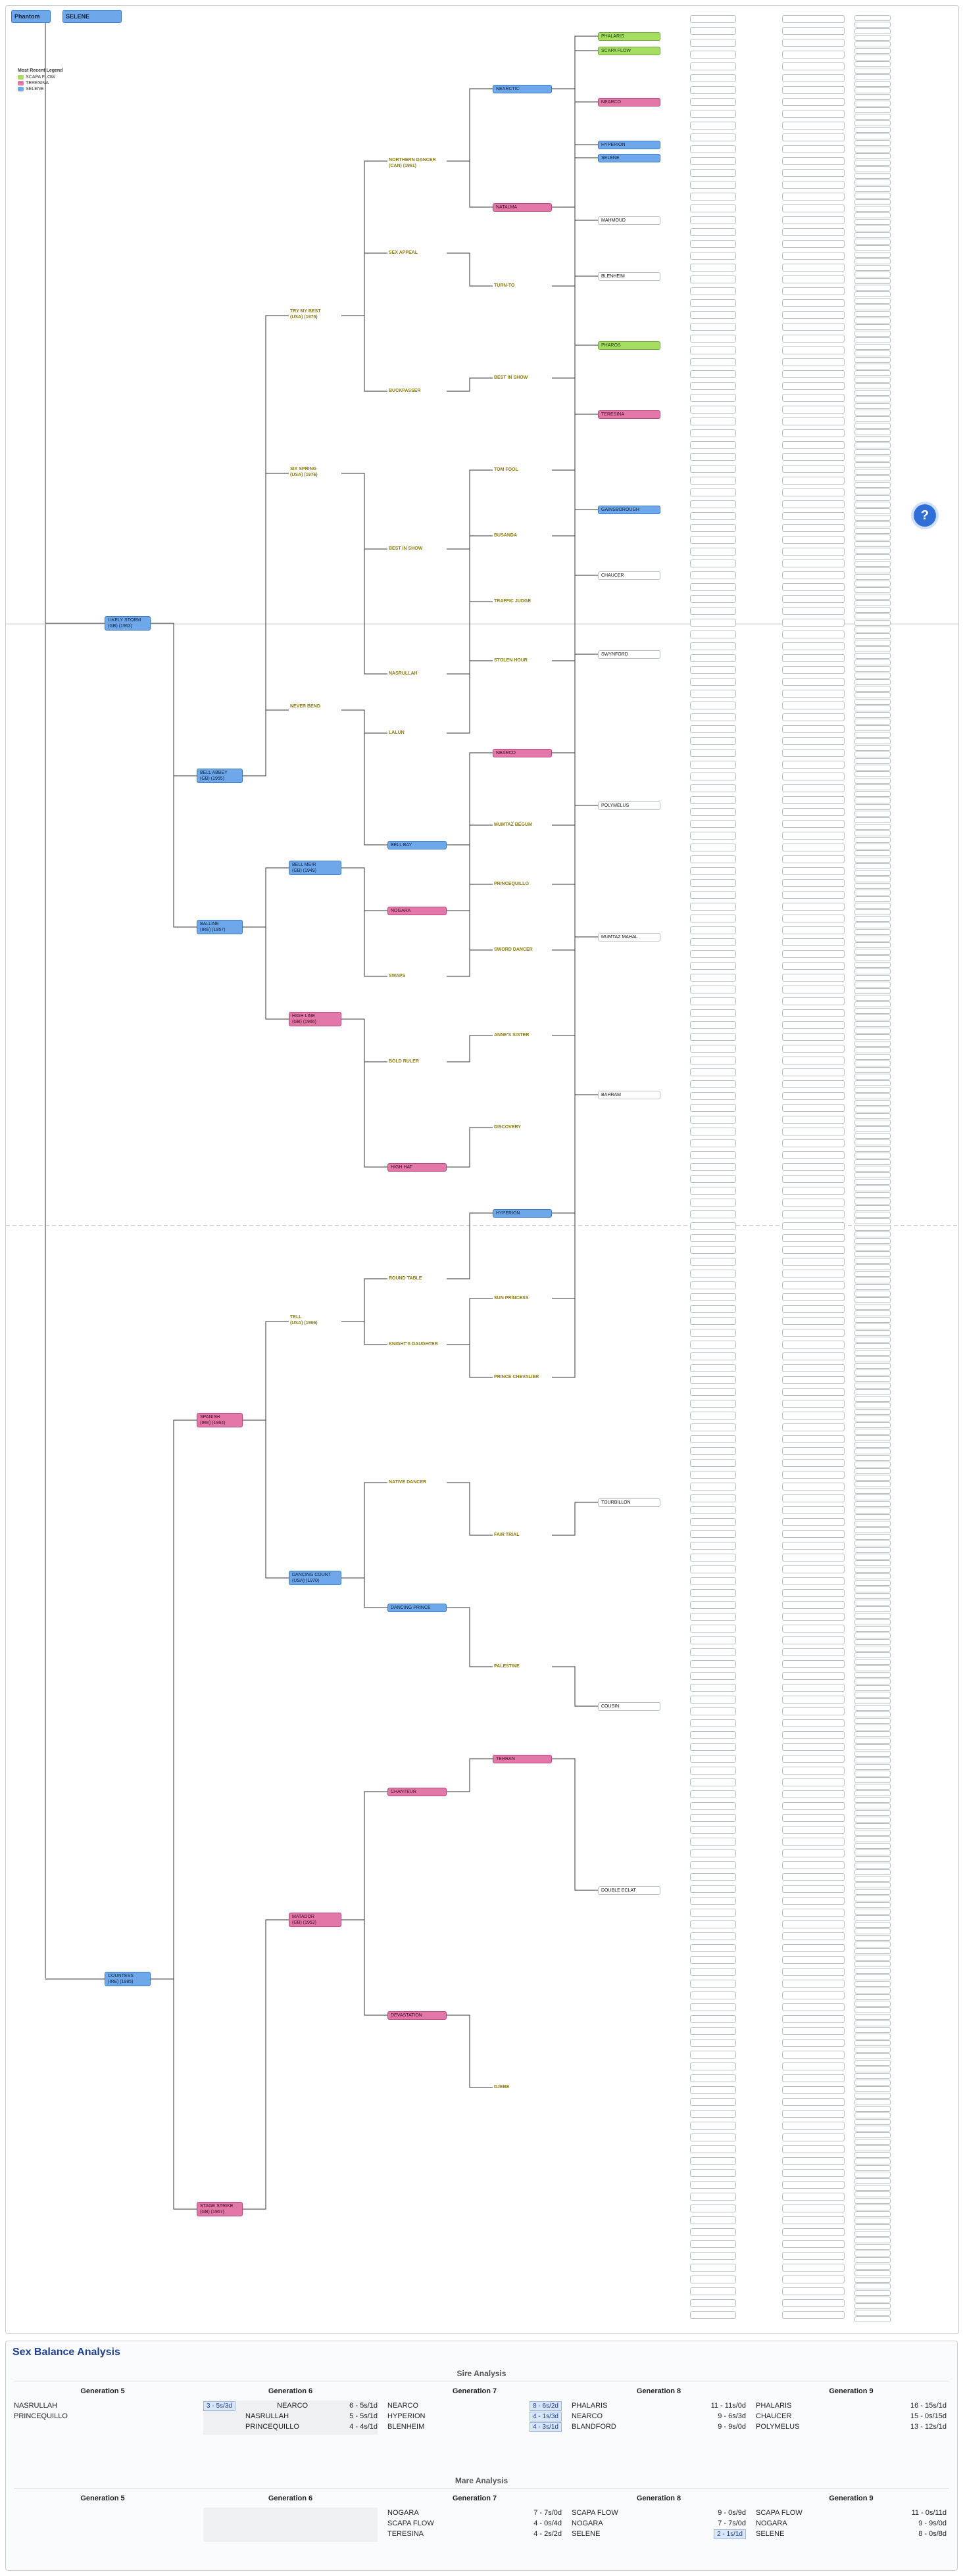 This screenshot has height=2576, width=963. I want to click on horse-node: TOM FOOL, so click(522, 471).